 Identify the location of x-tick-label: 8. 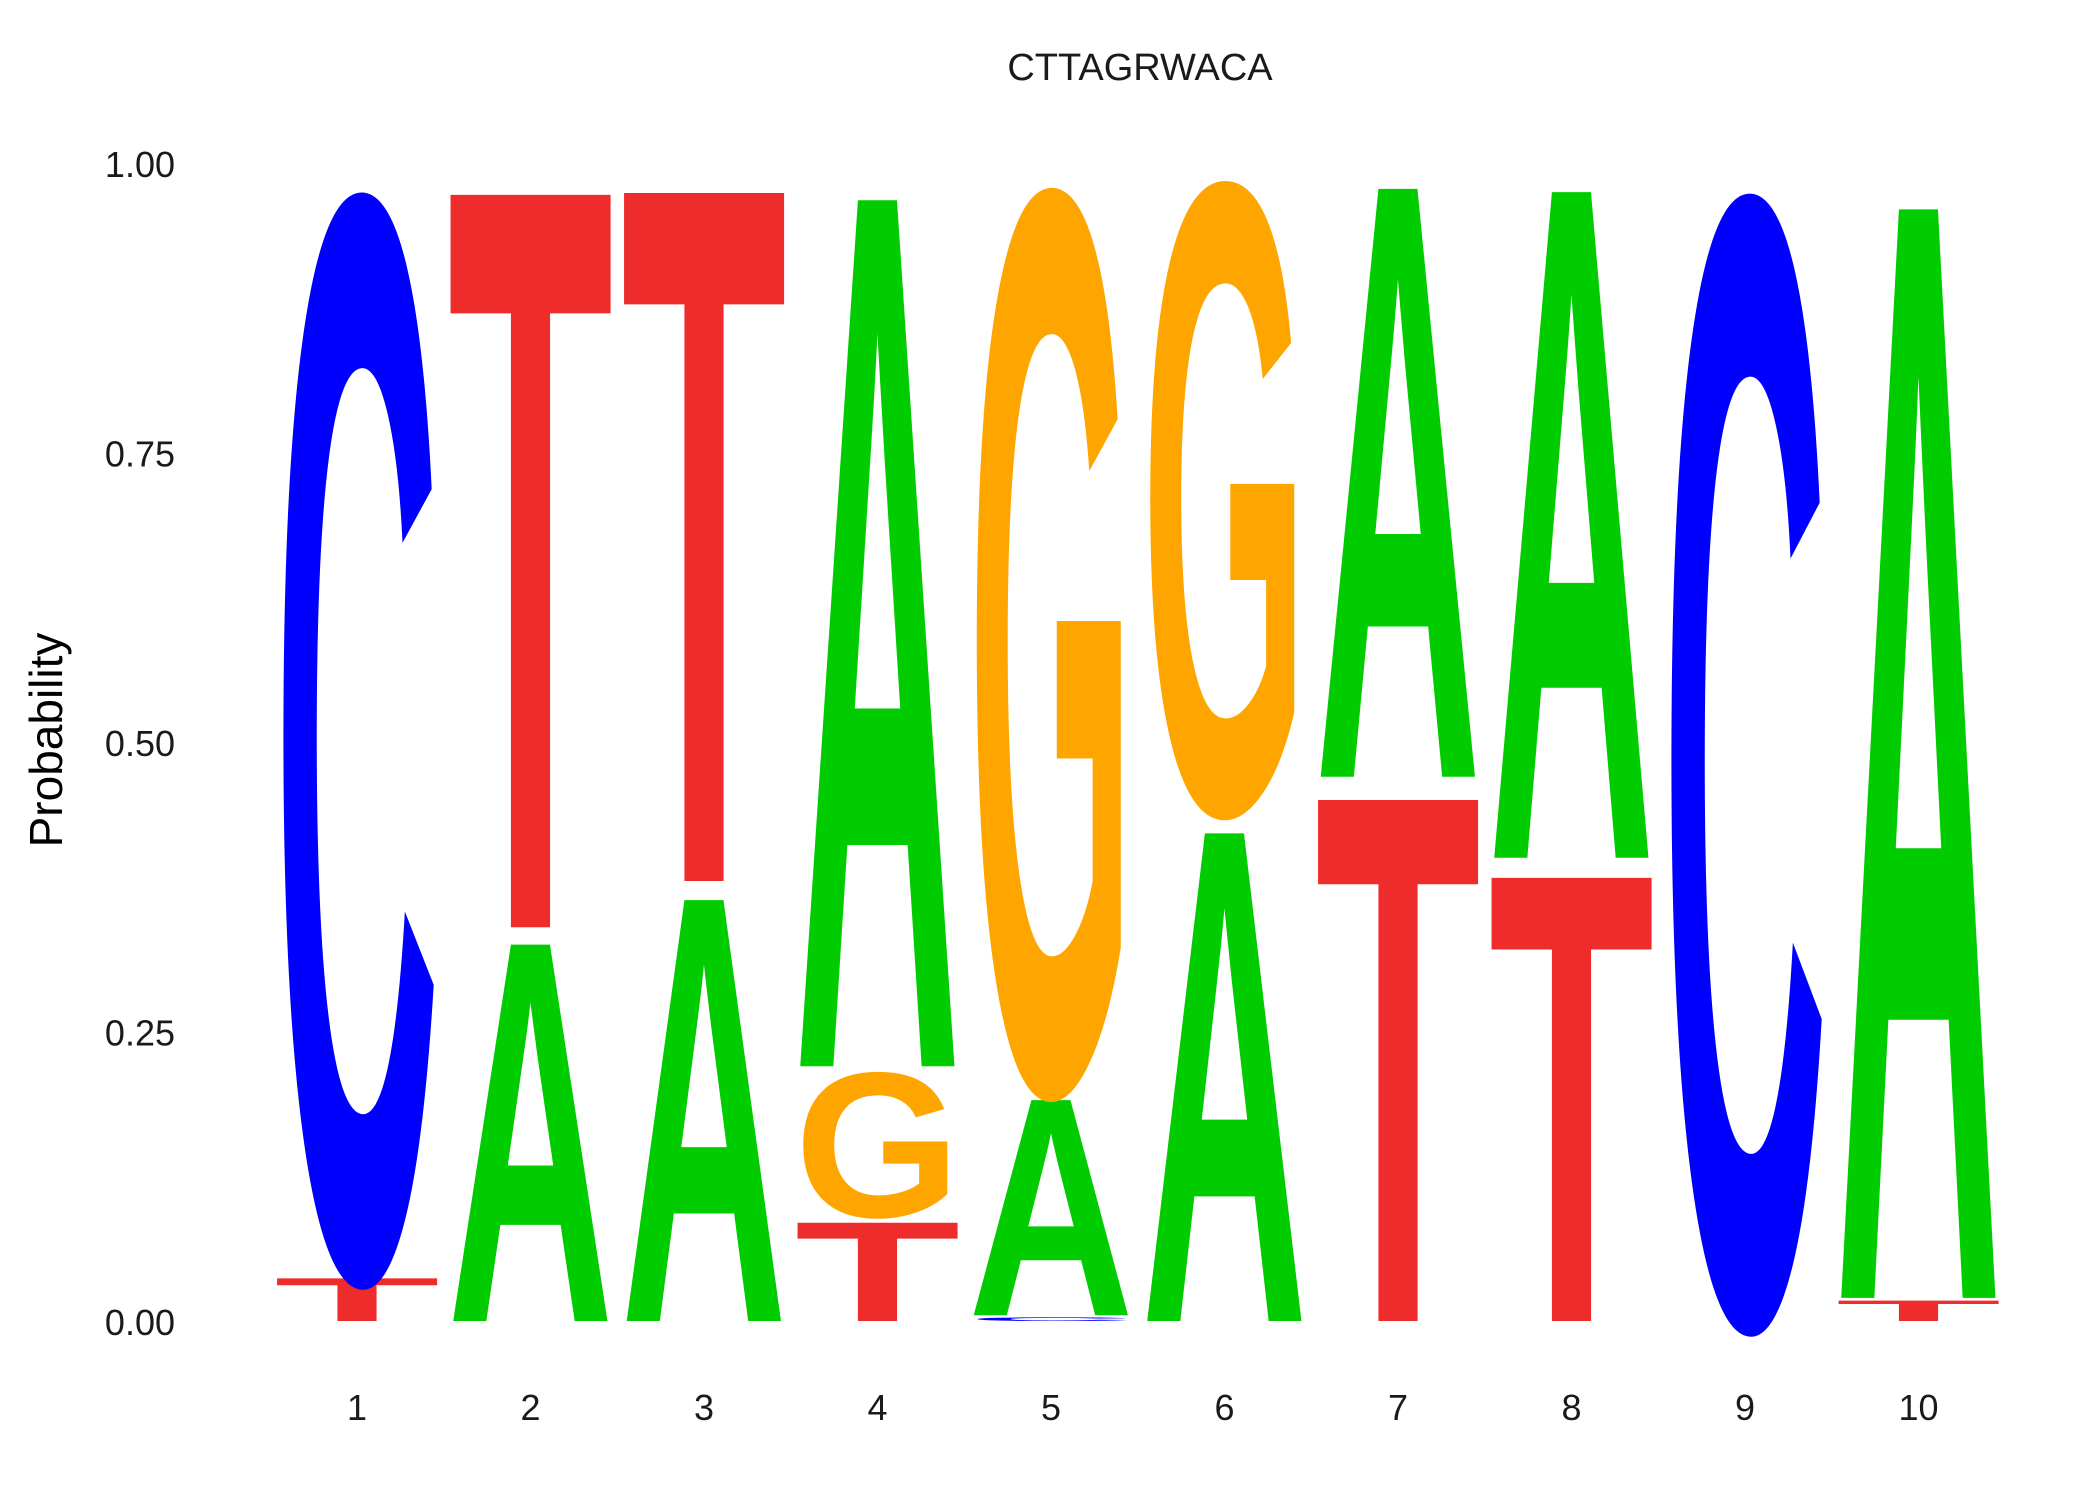
(1571, 1407).